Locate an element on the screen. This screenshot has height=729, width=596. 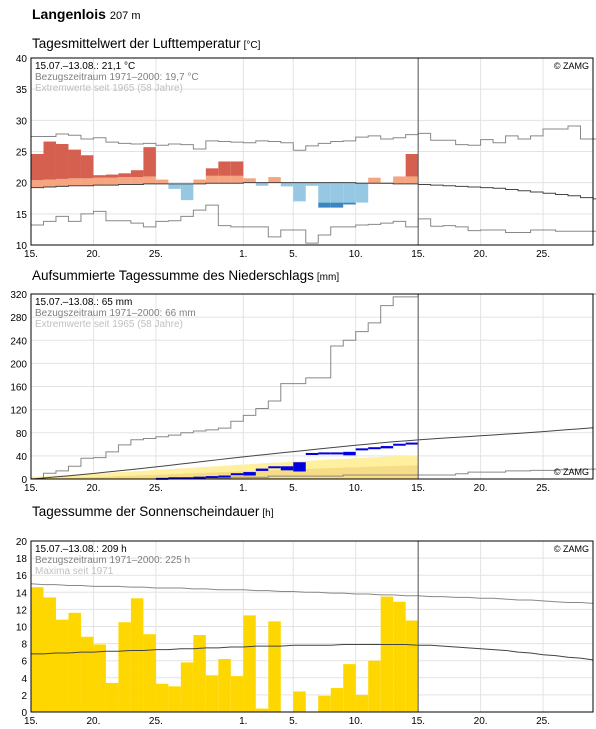
info-line-1: Bezugszeitraum 1971–2000: 66 mm is located at coordinates (115, 313).